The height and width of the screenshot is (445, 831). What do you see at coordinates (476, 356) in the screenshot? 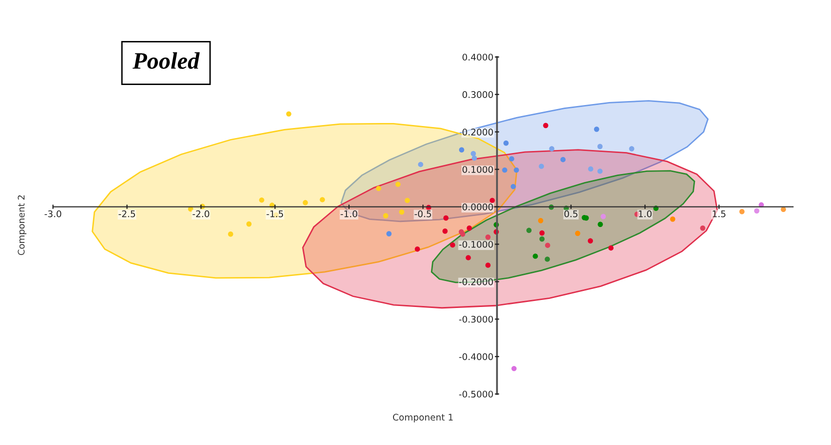
I see `y-tick-label: -0.4000` at bounding box center [476, 356].